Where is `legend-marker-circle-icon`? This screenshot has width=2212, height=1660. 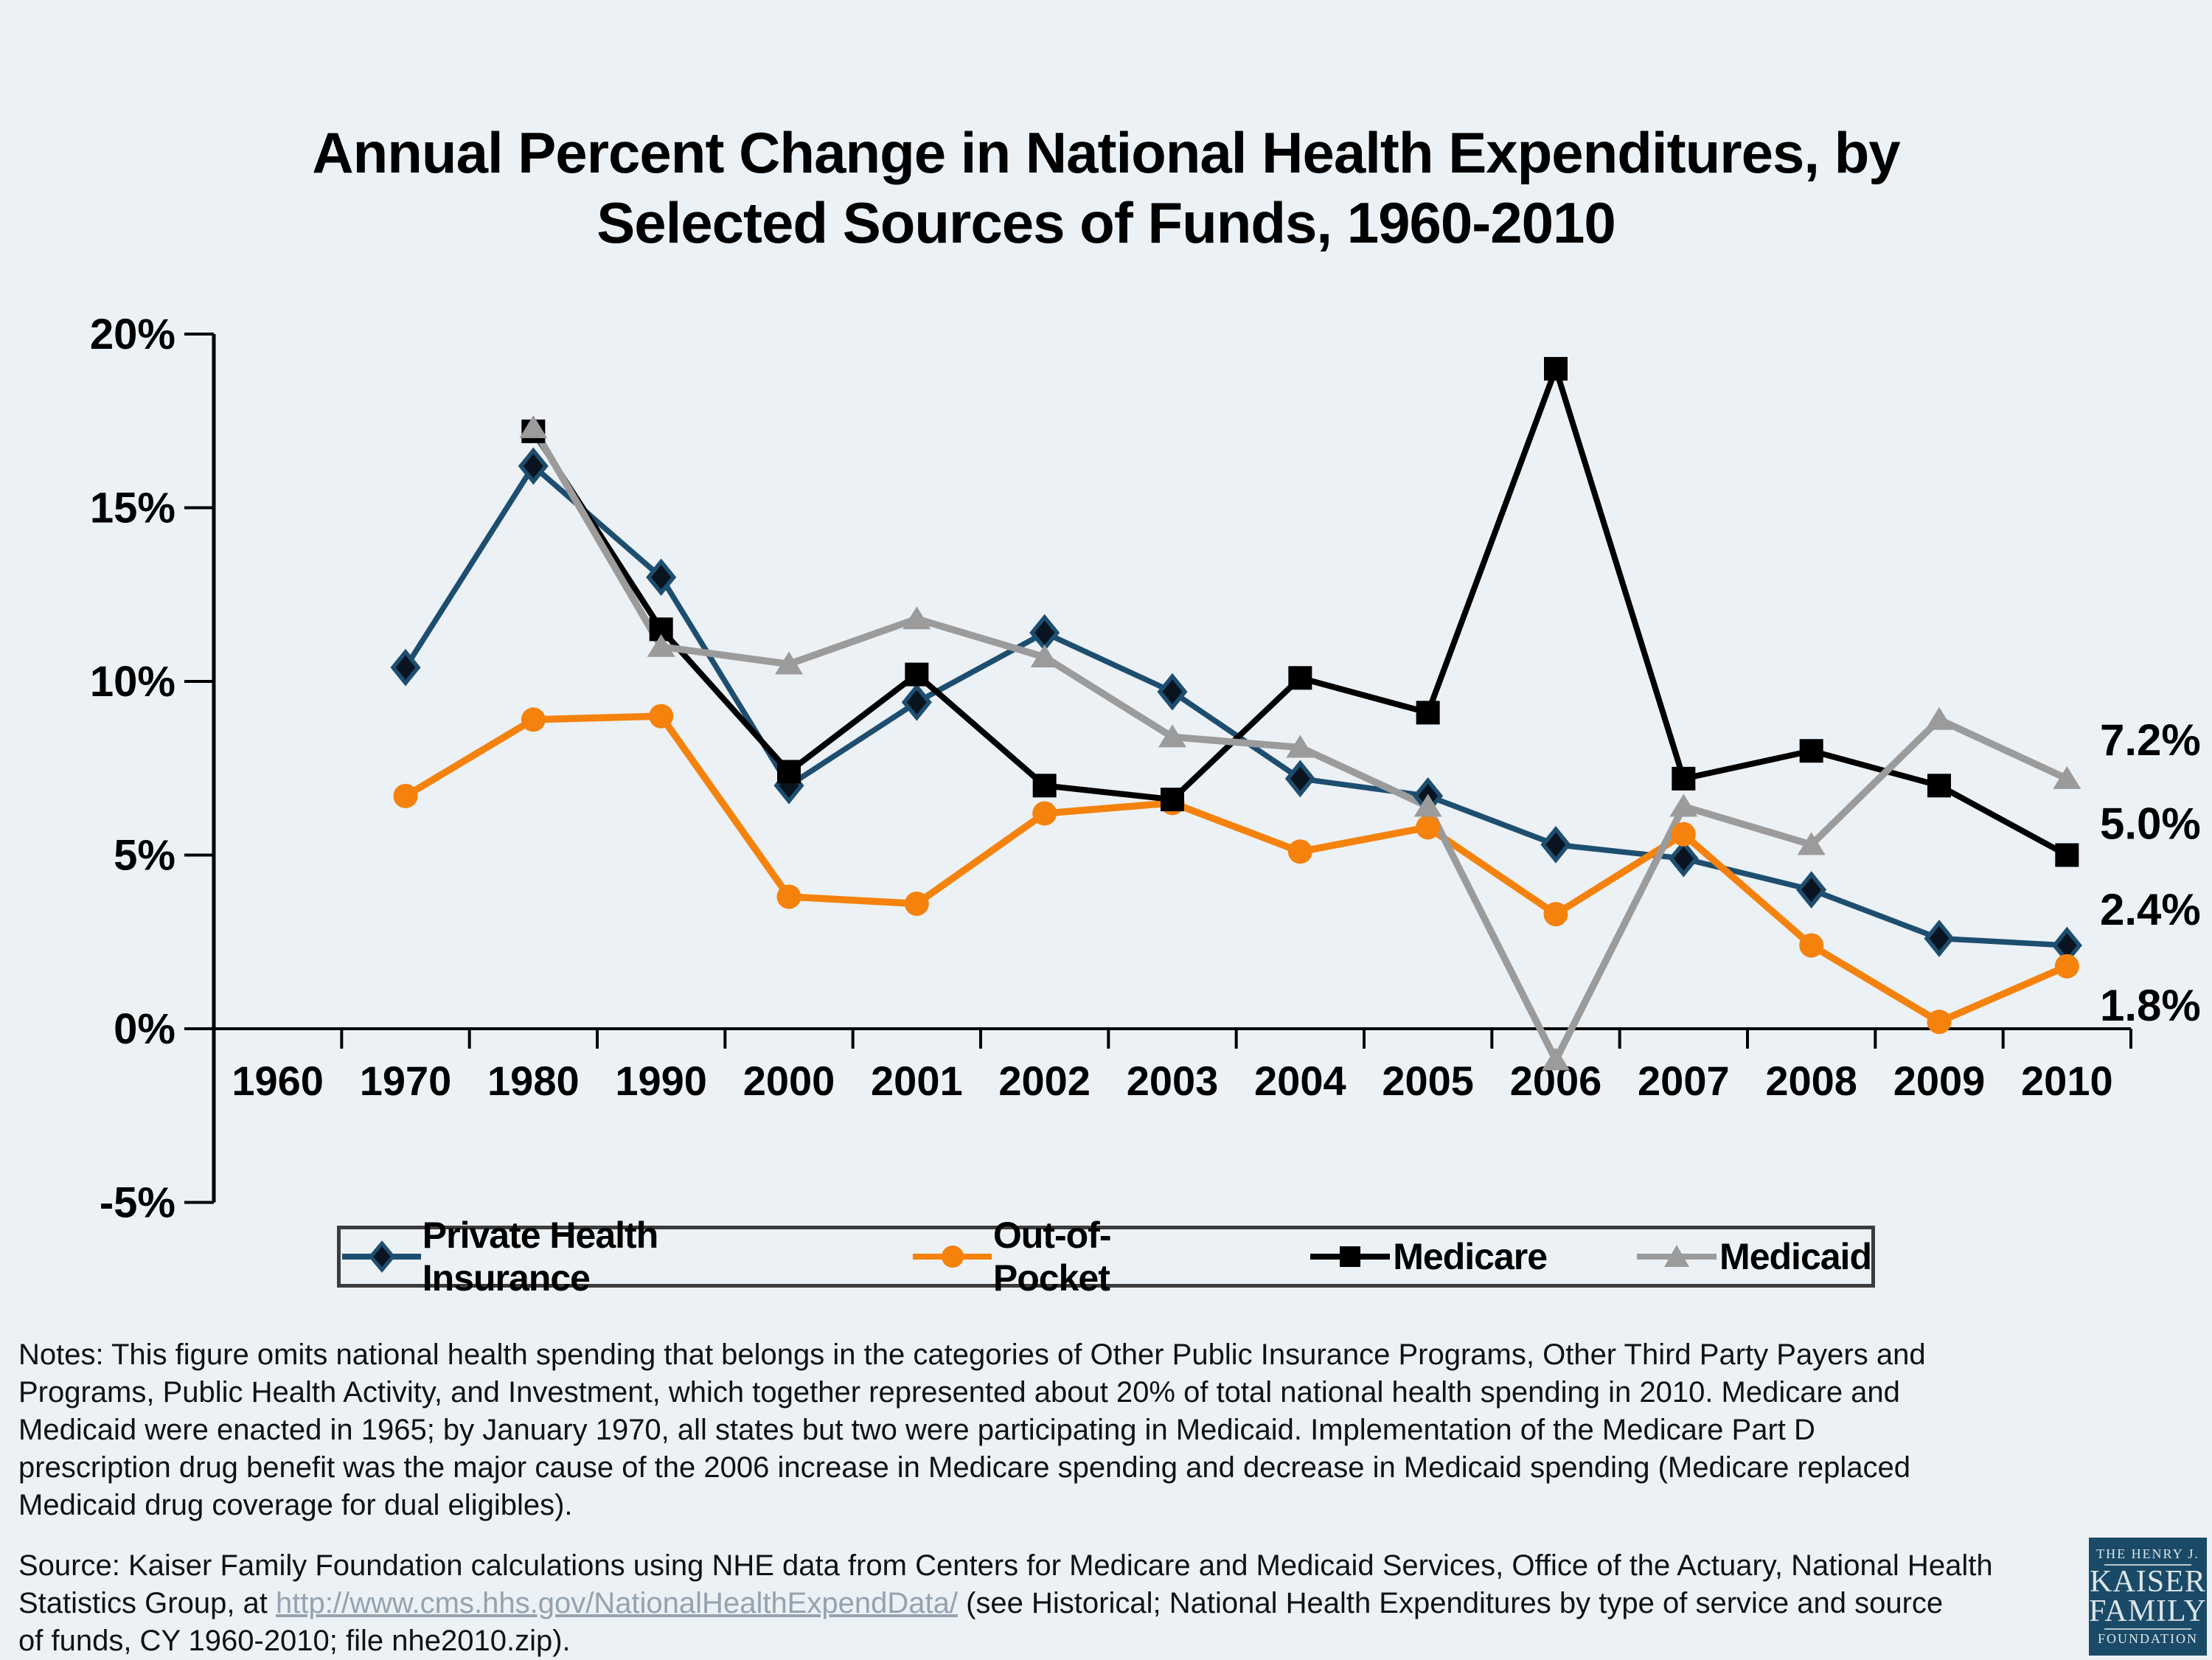 legend-marker-circle-icon is located at coordinates (952, 1257).